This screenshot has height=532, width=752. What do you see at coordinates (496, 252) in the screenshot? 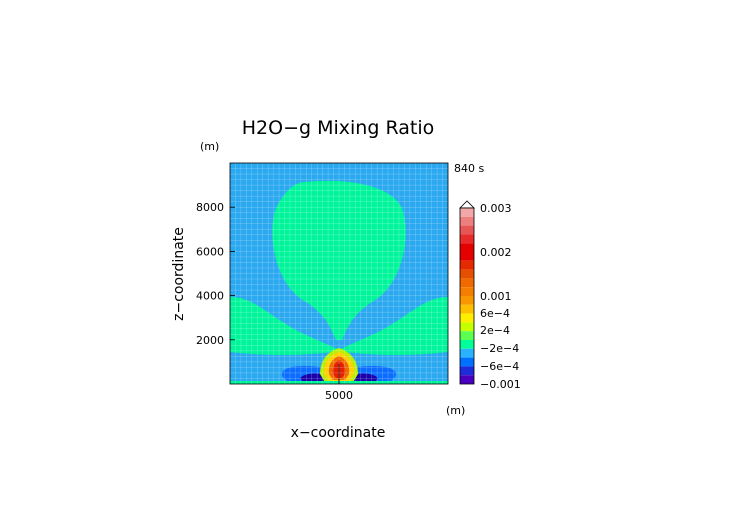
I see `colorbar-label: 0.002` at bounding box center [496, 252].